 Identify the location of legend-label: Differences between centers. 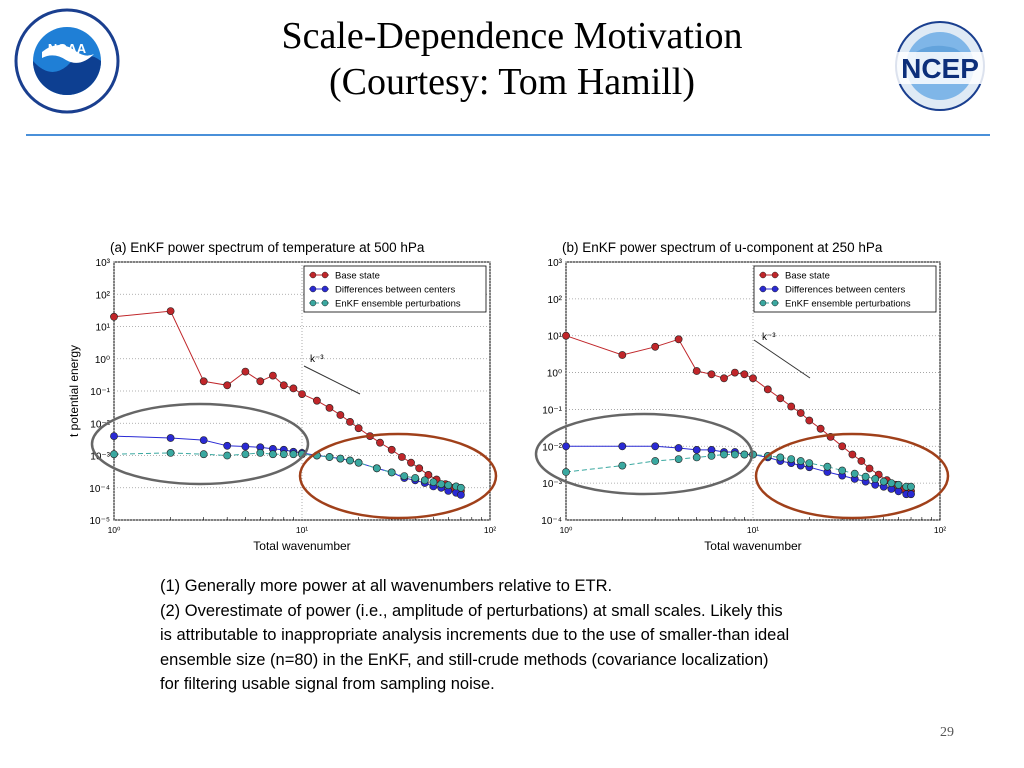
(395, 290).